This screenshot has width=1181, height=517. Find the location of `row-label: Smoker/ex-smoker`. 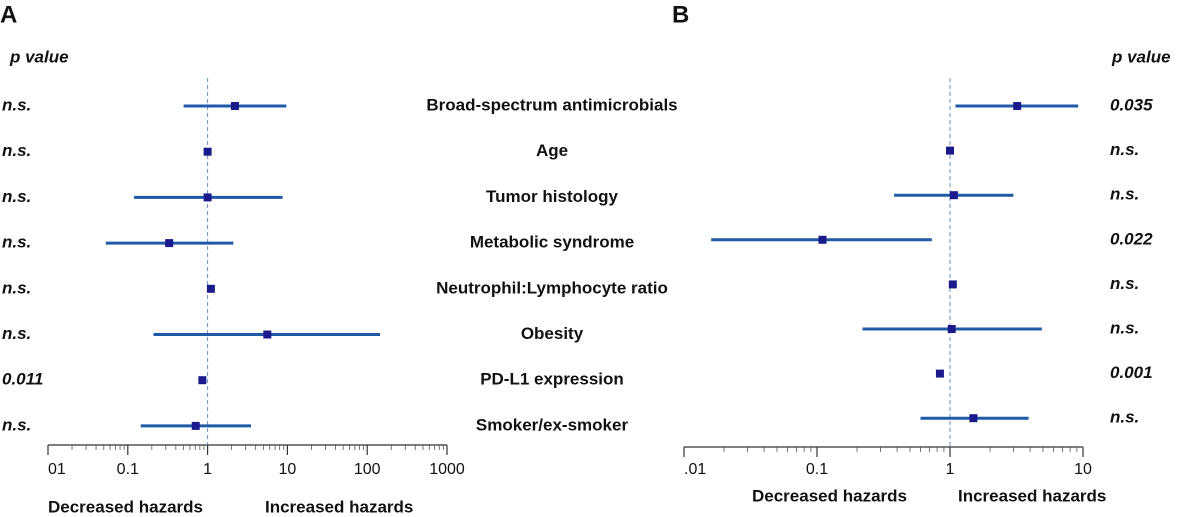

row-label: Smoker/ex-smoker is located at coordinates (552, 424).